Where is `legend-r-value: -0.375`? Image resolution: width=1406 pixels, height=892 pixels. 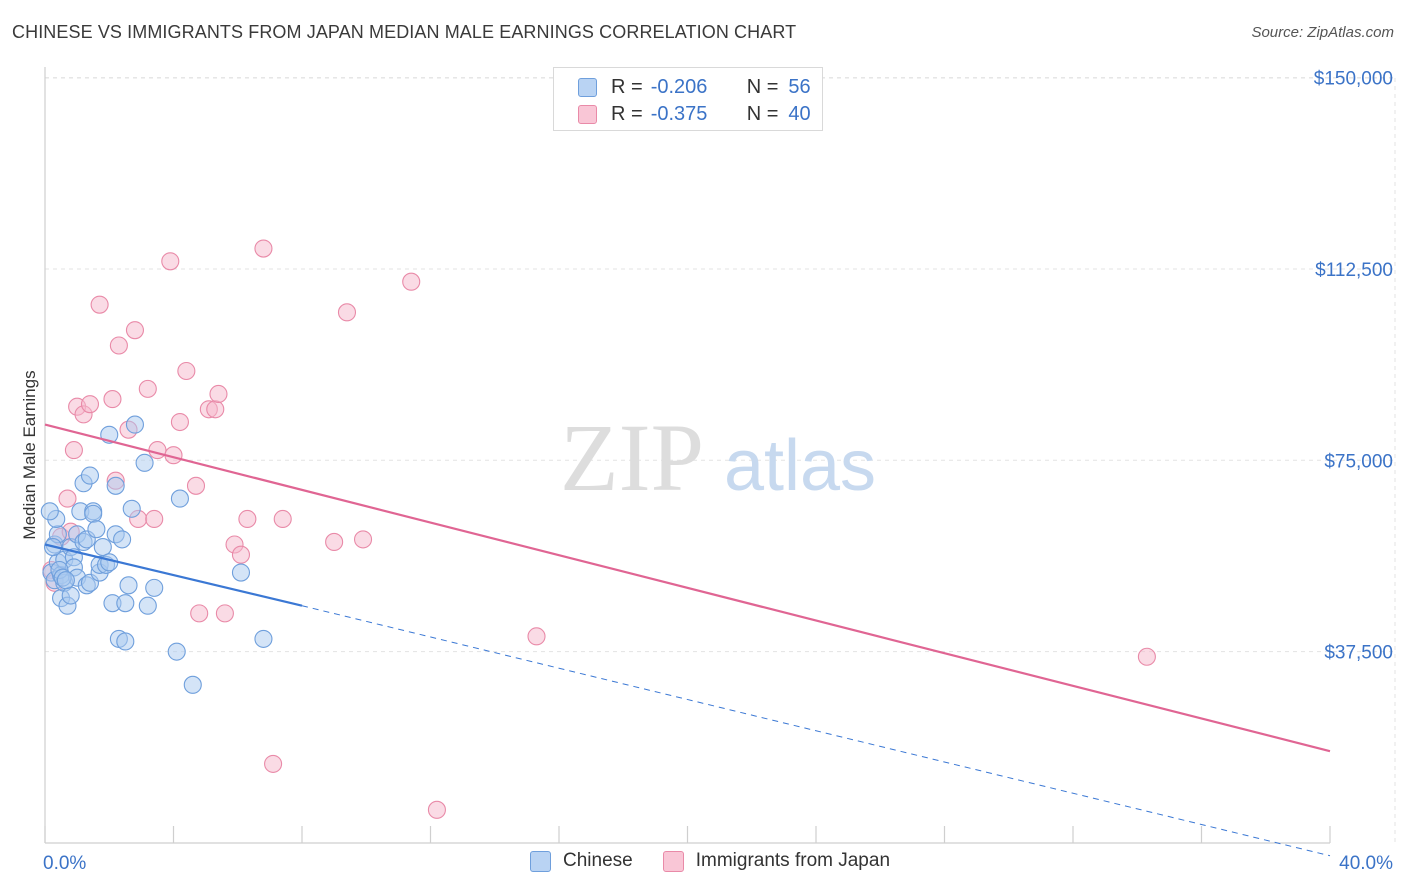
legend-r-value: -0.375 is located at coordinates (679, 113).